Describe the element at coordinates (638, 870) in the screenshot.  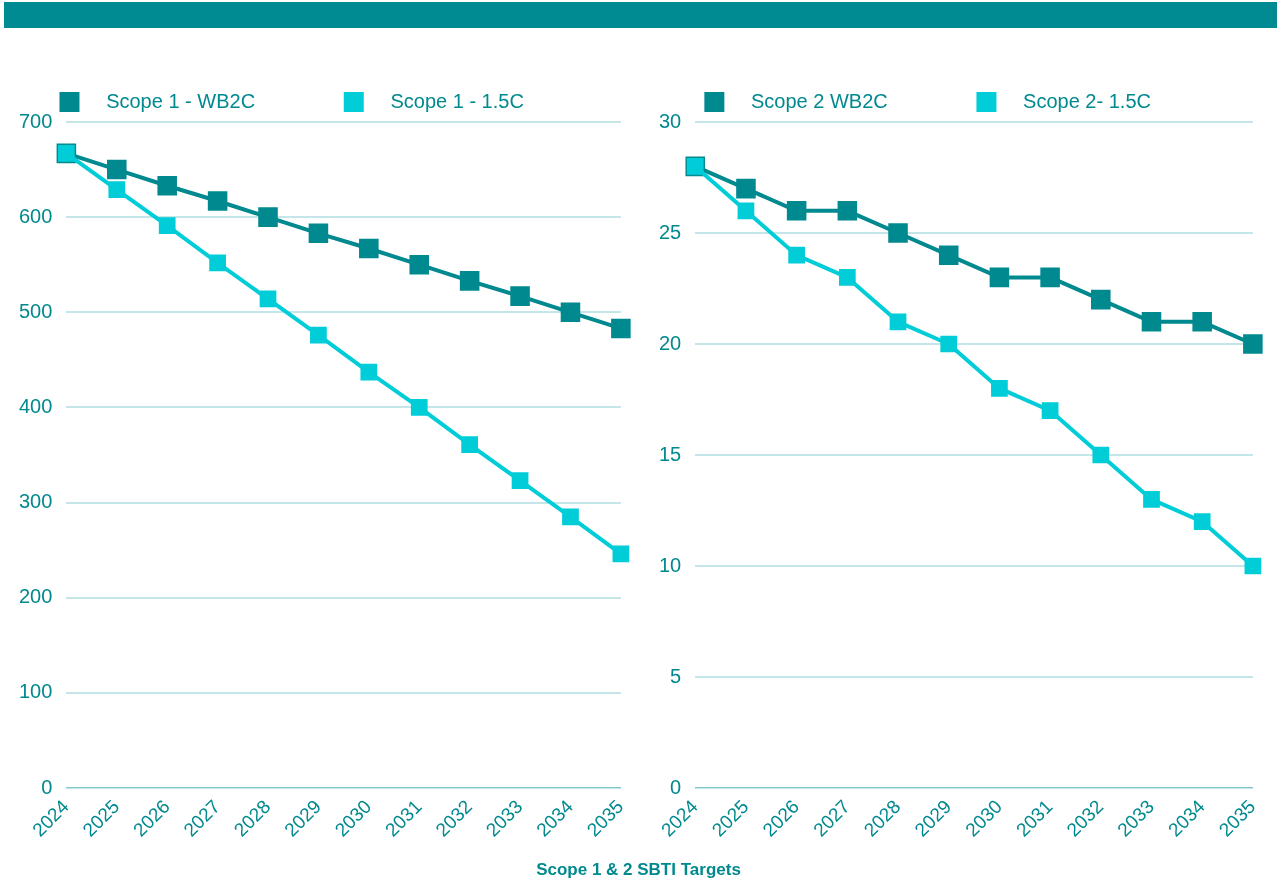
I see `text: Scope 1 & 2 SBTI Targets` at that location.